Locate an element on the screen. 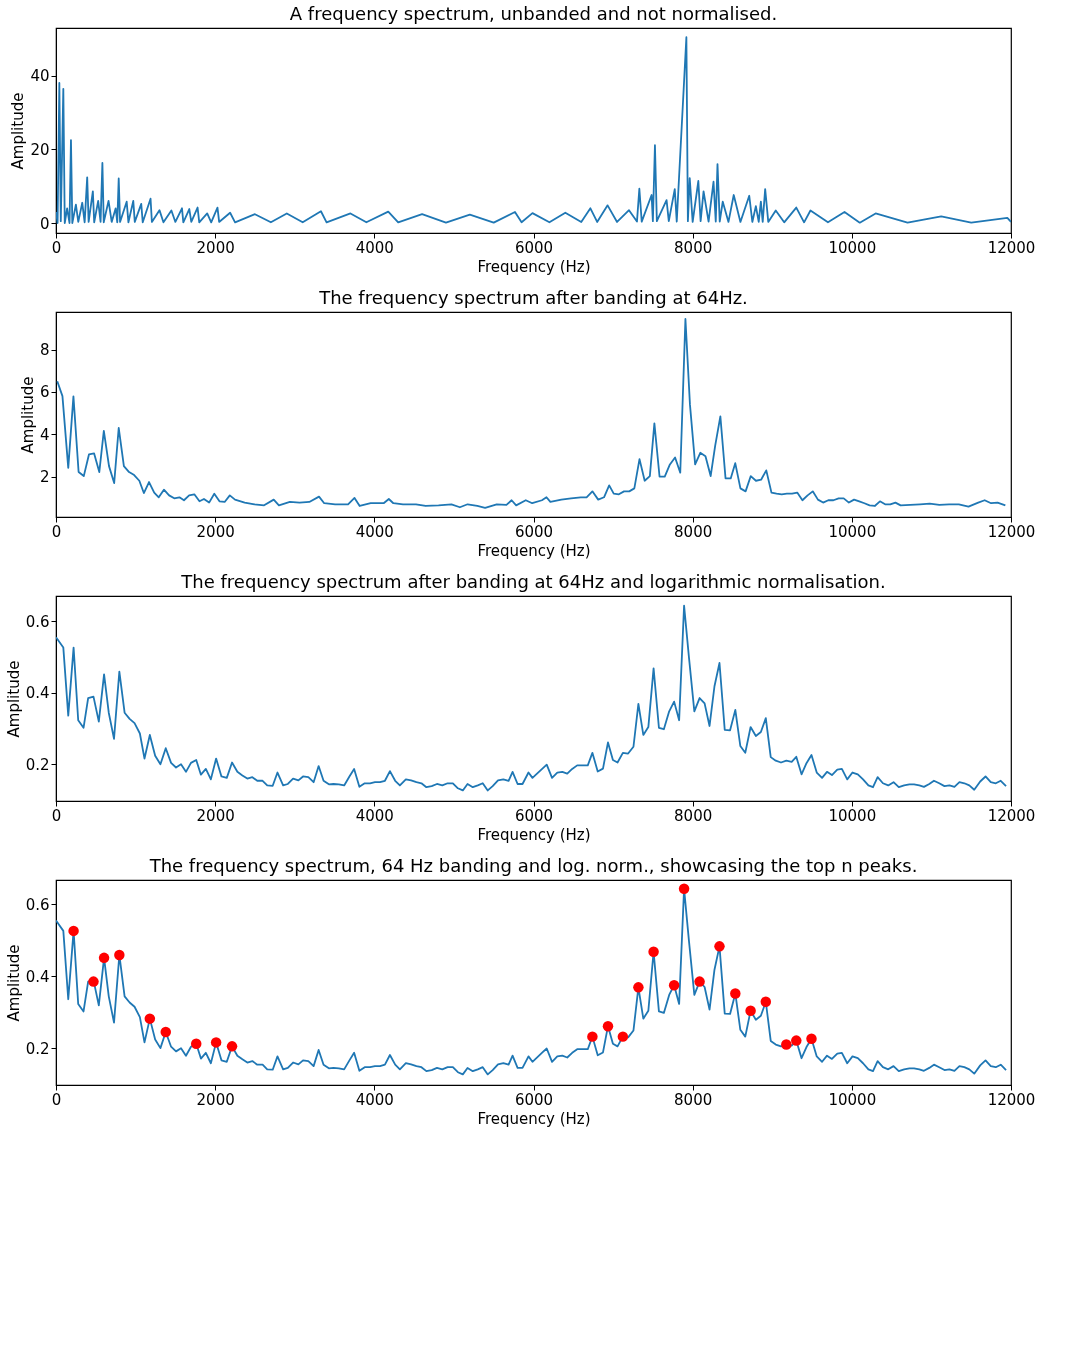  y-tick-label: 2 is located at coordinates (44, 477).